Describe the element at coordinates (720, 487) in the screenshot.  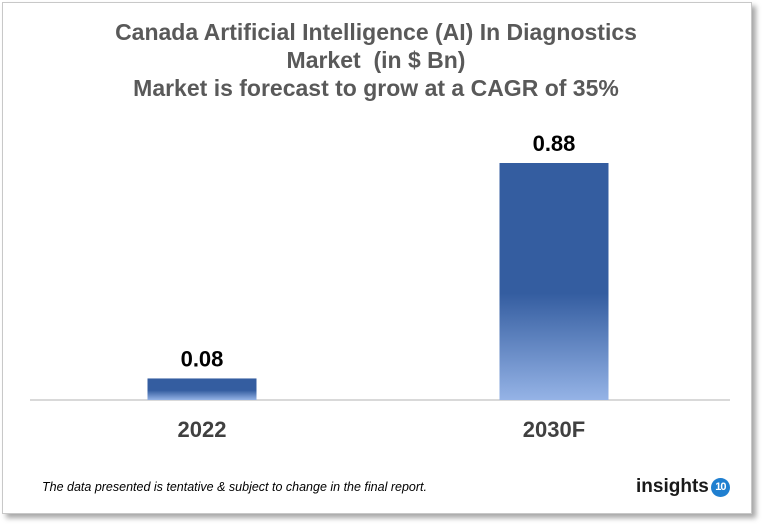
I see `logo-badge: 10` at that location.